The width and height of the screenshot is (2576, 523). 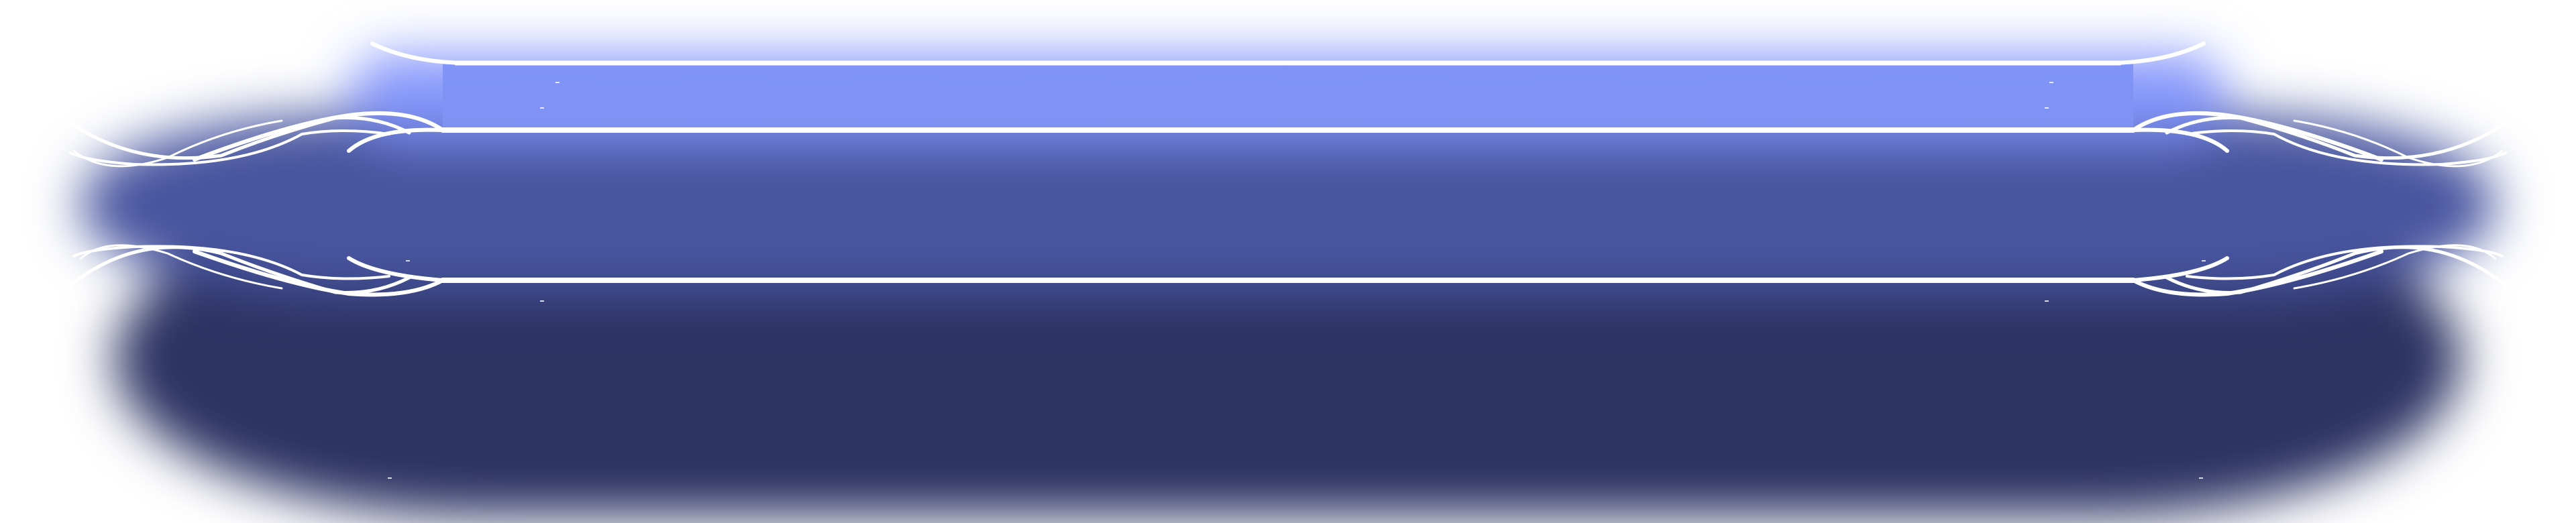 What do you see at coordinates (255, 139) in the screenshot?
I see `left-upper-flourish-icon` at bounding box center [255, 139].